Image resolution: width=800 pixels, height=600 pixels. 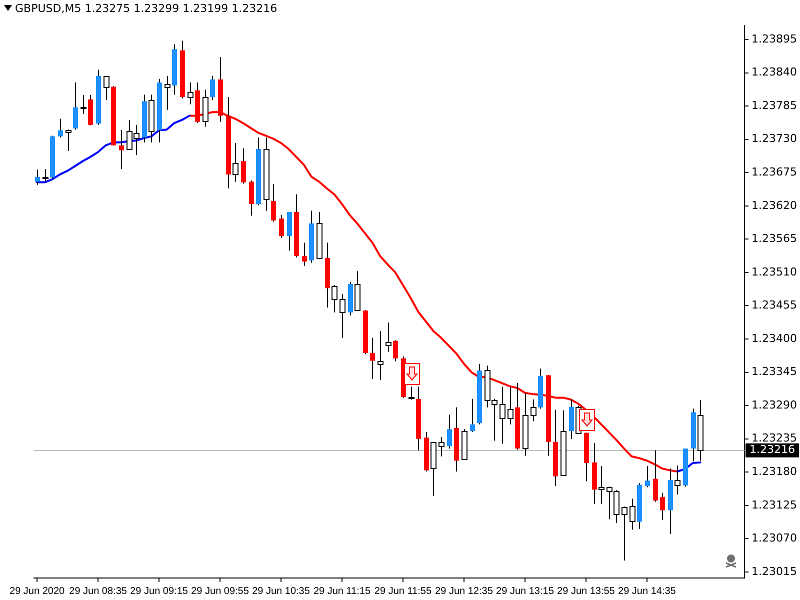 What do you see at coordinates (775, 338) in the screenshot?
I see `y-tick-label: 1.23400` at bounding box center [775, 338].